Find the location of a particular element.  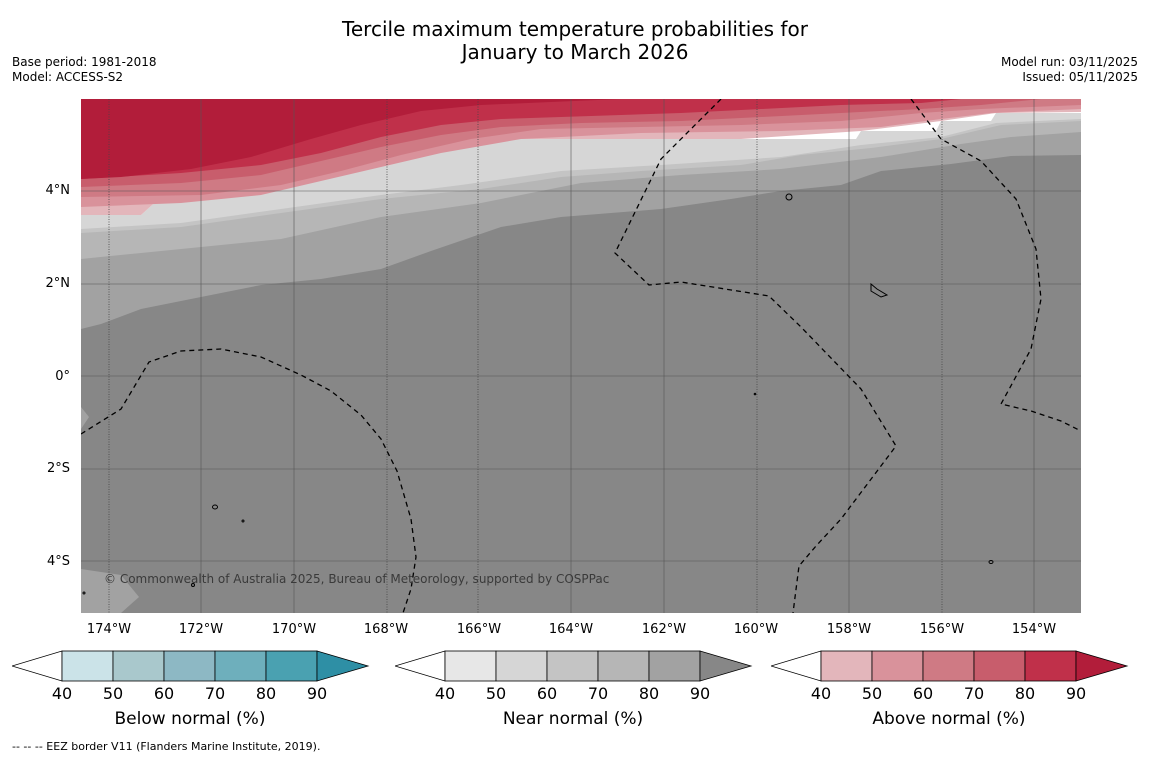

cbar-below-over is located at coordinates (343, 666).